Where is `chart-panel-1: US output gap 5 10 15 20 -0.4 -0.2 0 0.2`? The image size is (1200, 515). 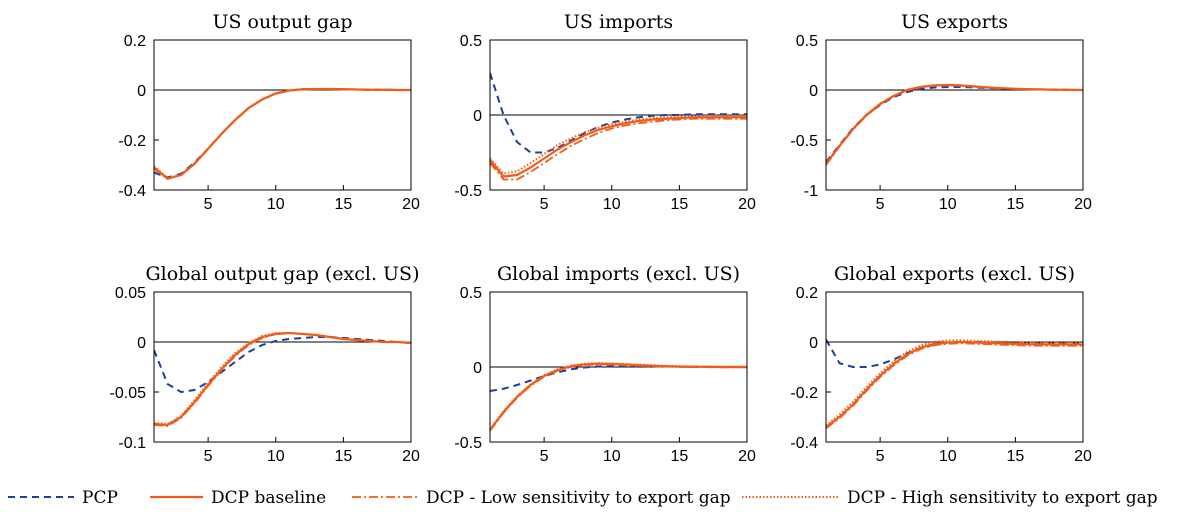
chart-panel-1: US output gap 5 10 15 20 -0.4 -0.2 0 0.2 is located at coordinates (269, 112).